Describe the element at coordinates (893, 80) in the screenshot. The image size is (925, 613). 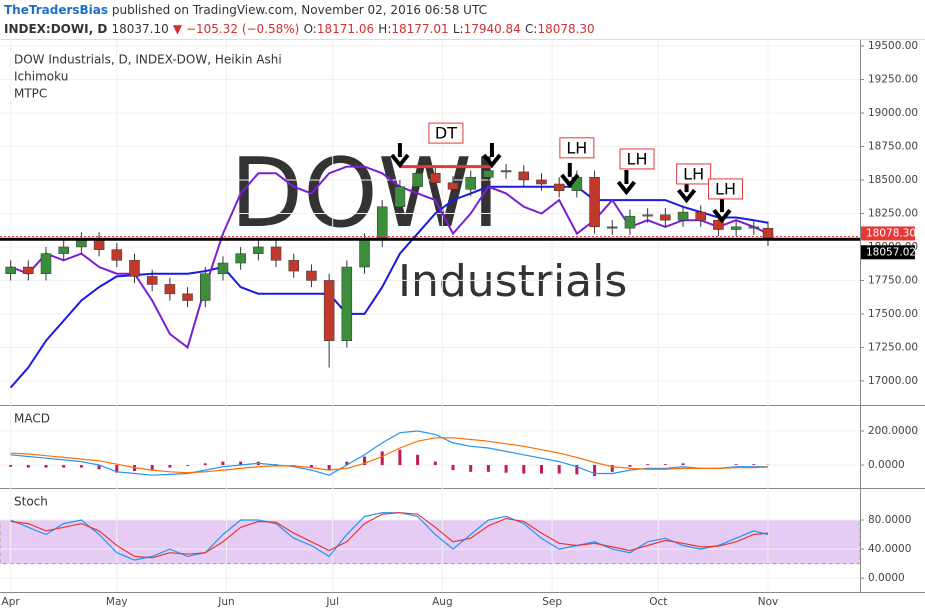
I see `y-tick-label: 19250.00` at that location.